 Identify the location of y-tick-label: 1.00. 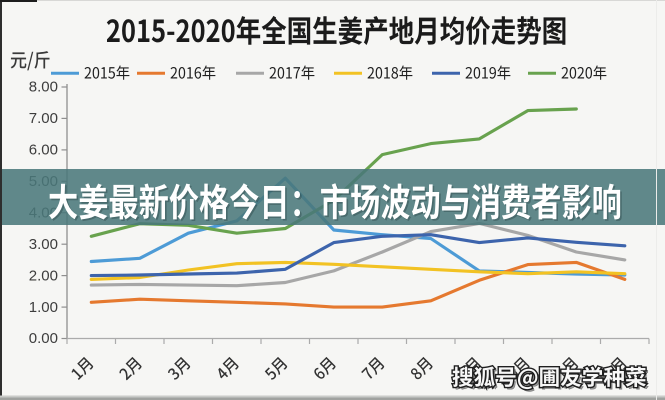
(43, 307).